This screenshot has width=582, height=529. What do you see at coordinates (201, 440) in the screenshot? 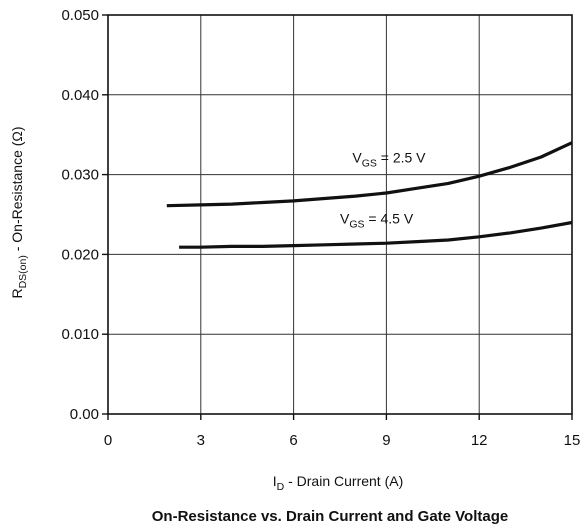
I see `x-tick-label-3: 3` at bounding box center [201, 440].